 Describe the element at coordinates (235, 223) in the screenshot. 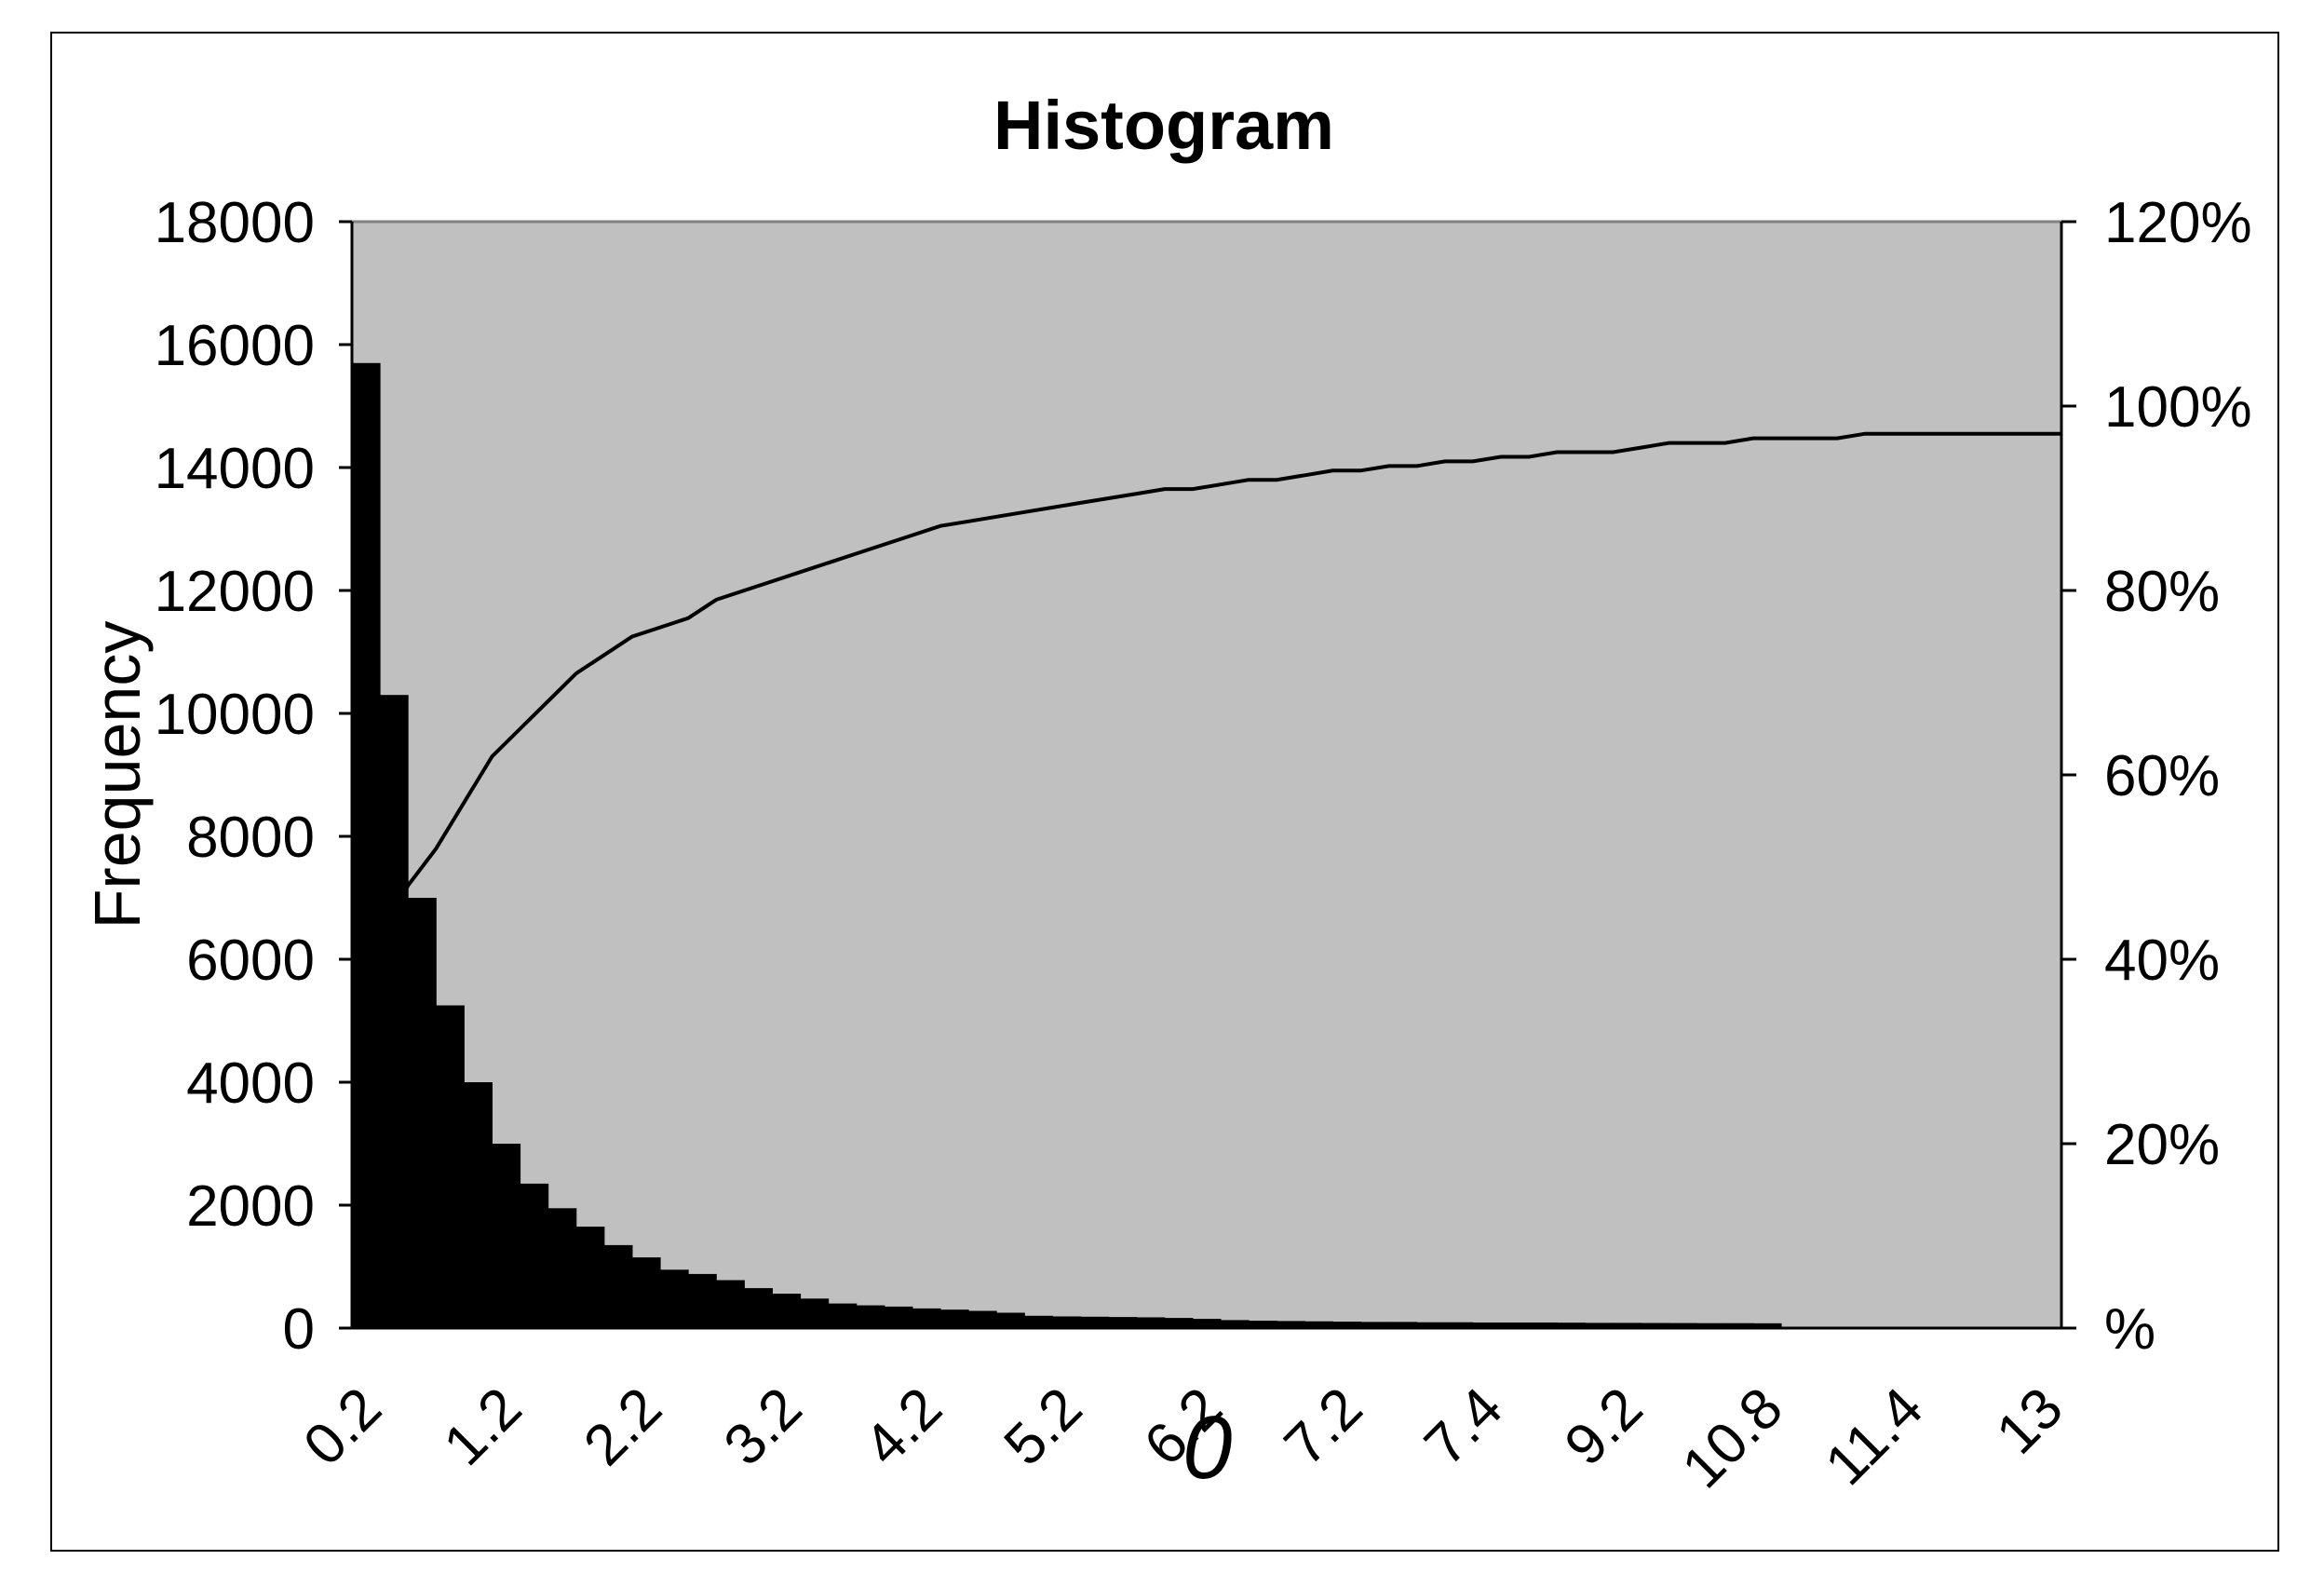

I see `y-tick-label: 18000` at that location.